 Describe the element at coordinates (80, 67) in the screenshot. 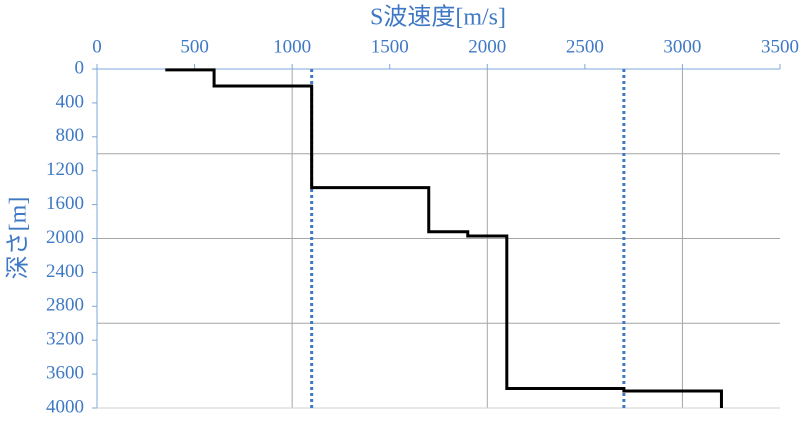

I see `y-tick-label: 0` at that location.